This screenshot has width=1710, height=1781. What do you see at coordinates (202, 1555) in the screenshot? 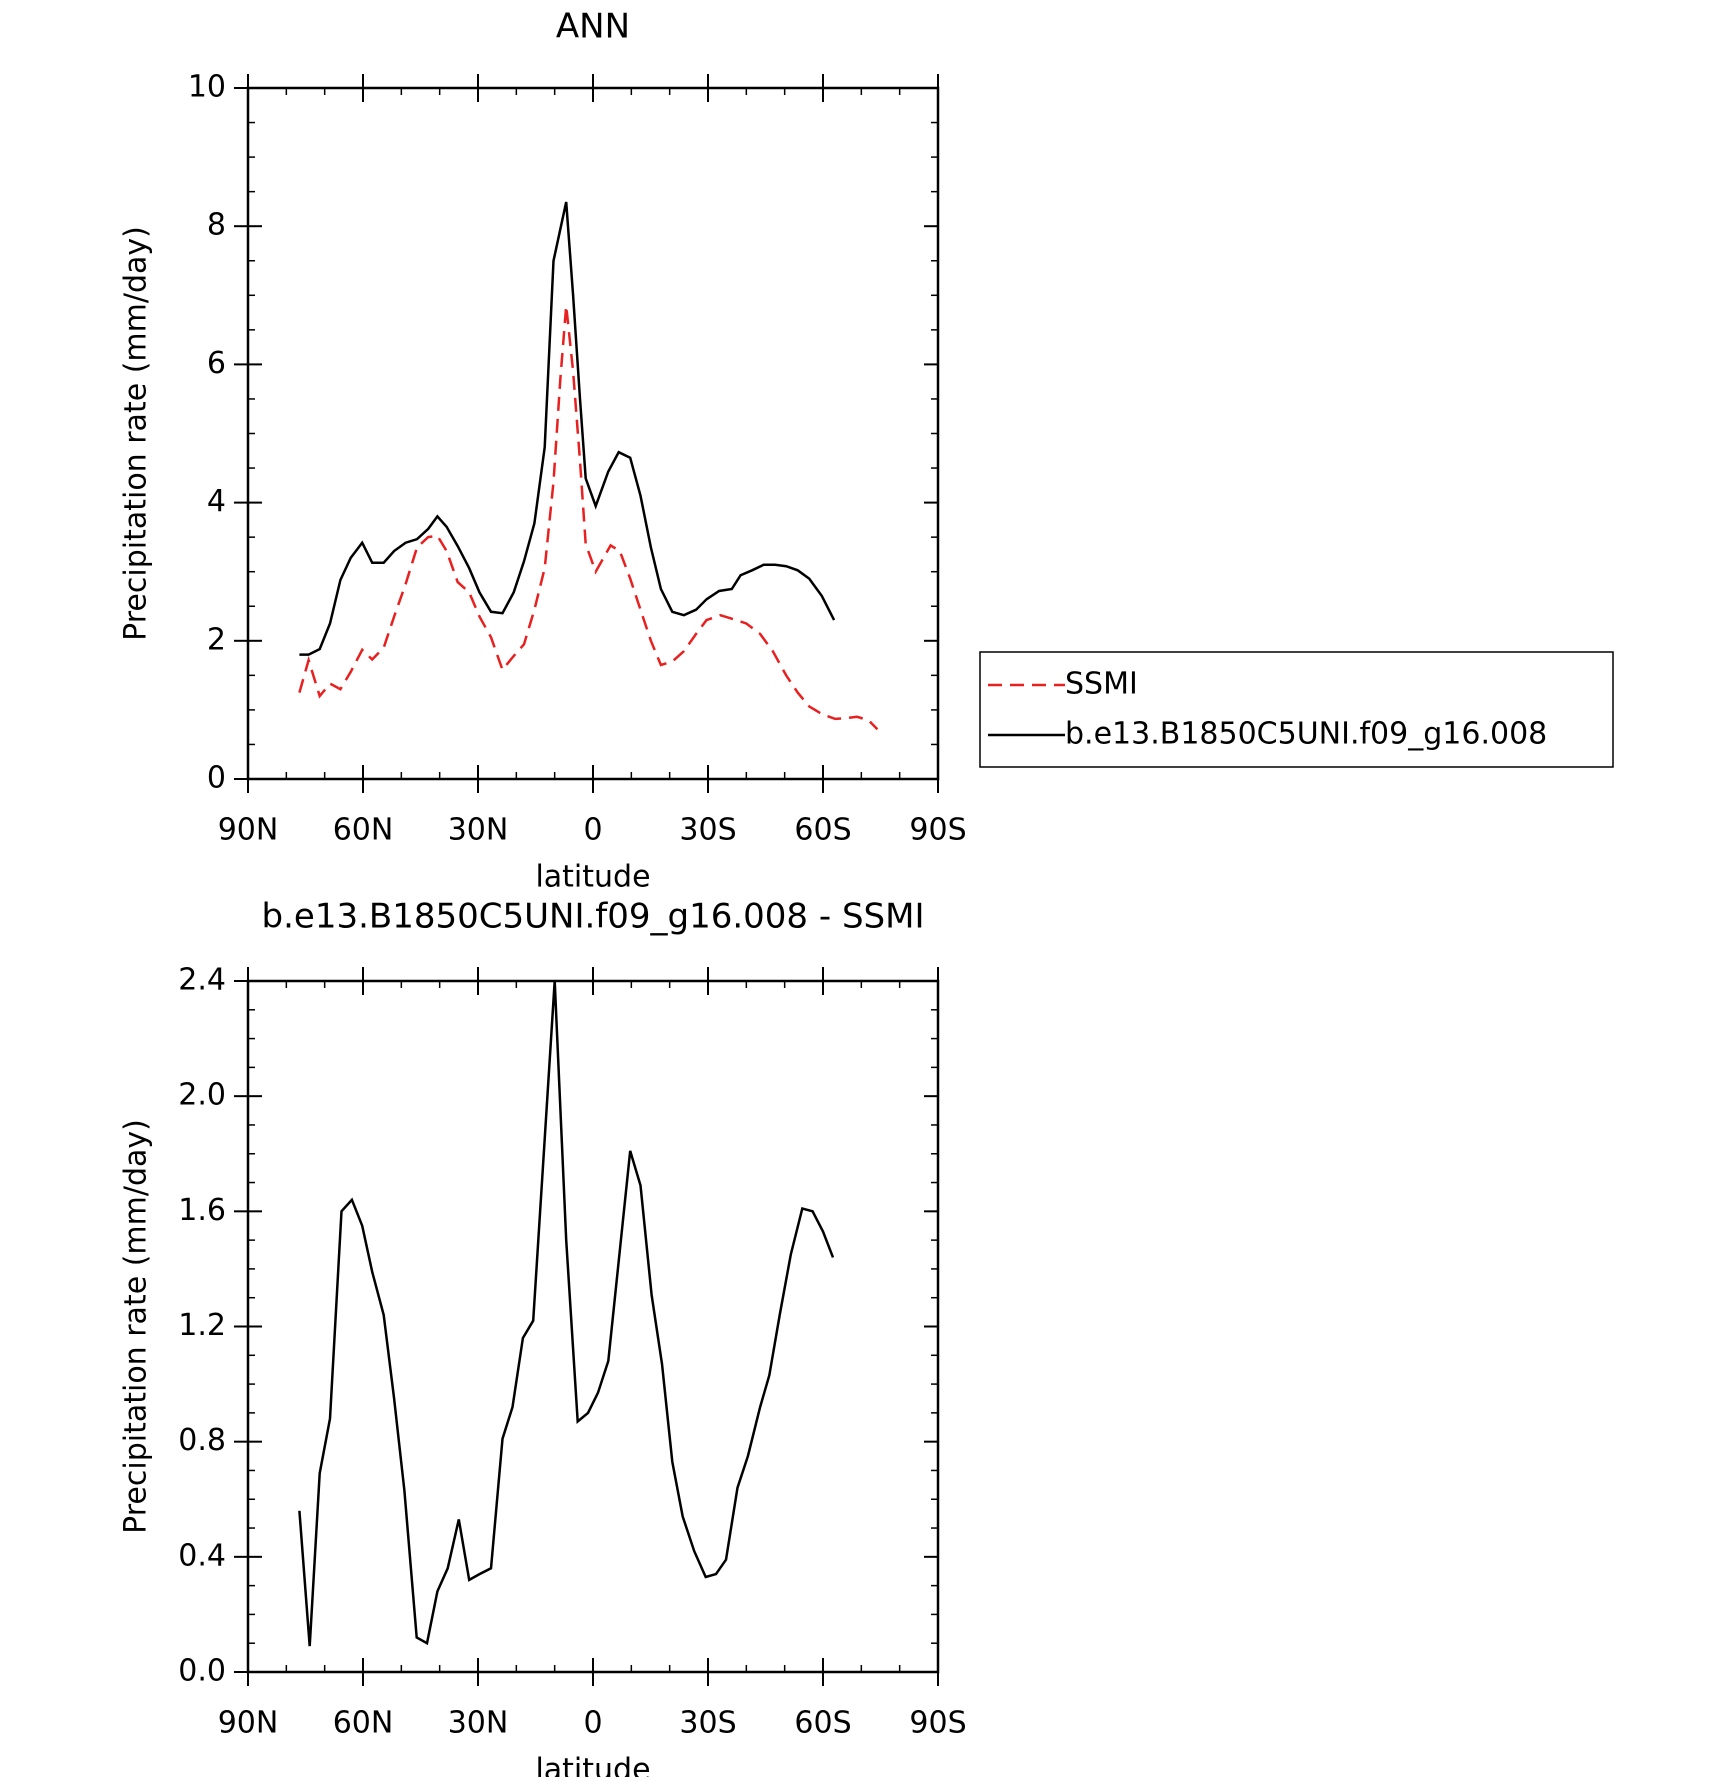
I see `y-tick-label: 0.4` at bounding box center [202, 1555].